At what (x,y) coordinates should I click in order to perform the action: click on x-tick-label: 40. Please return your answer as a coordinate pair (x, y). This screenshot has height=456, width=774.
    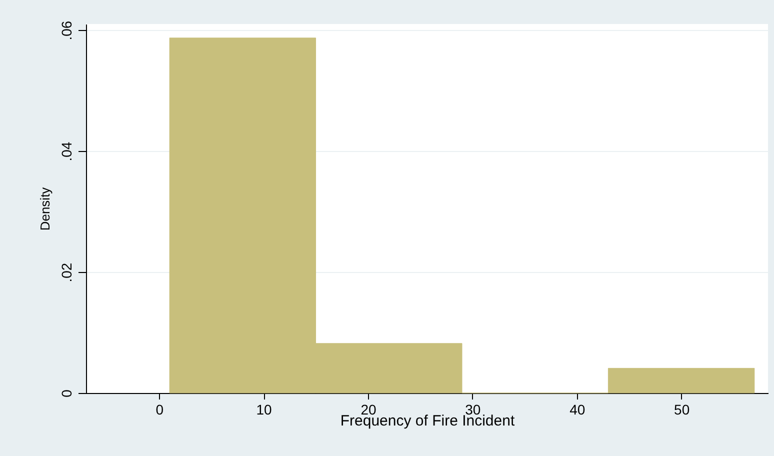
    Looking at the image, I should click on (578, 410).